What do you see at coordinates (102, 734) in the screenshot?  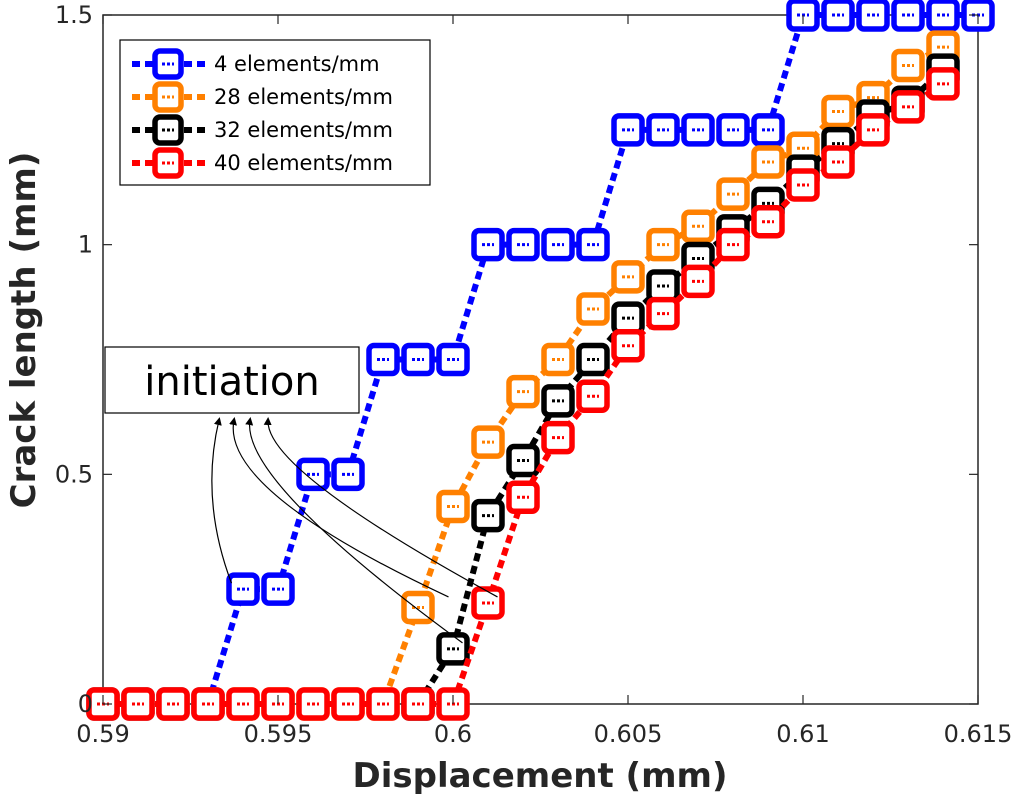 I see `x-tick-label: 0.59` at bounding box center [102, 734].